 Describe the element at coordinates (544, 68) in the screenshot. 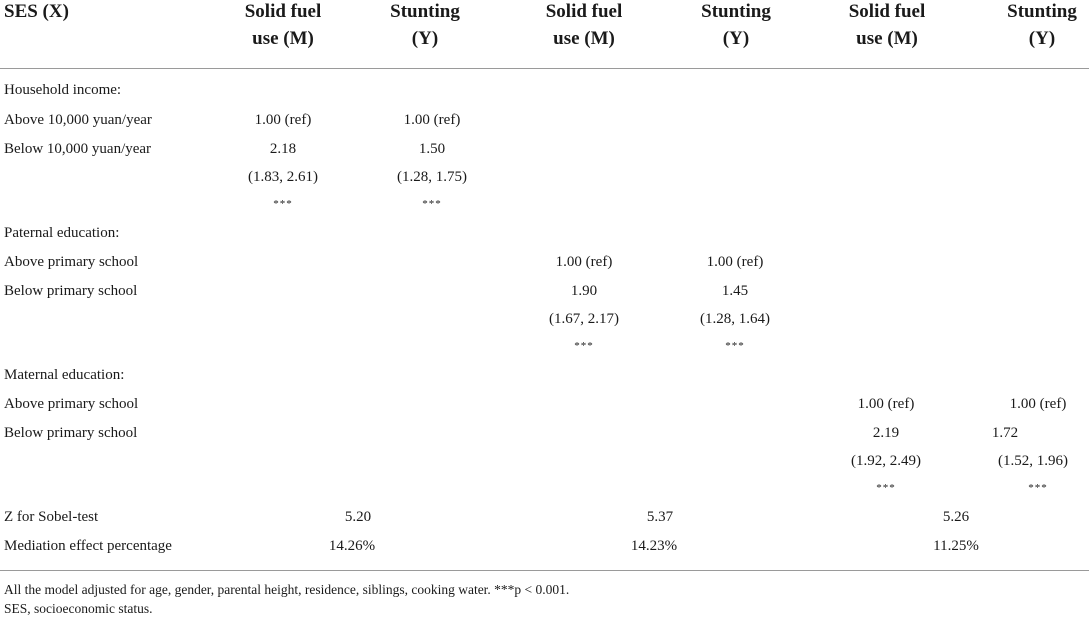

I see `header-rule` at that location.